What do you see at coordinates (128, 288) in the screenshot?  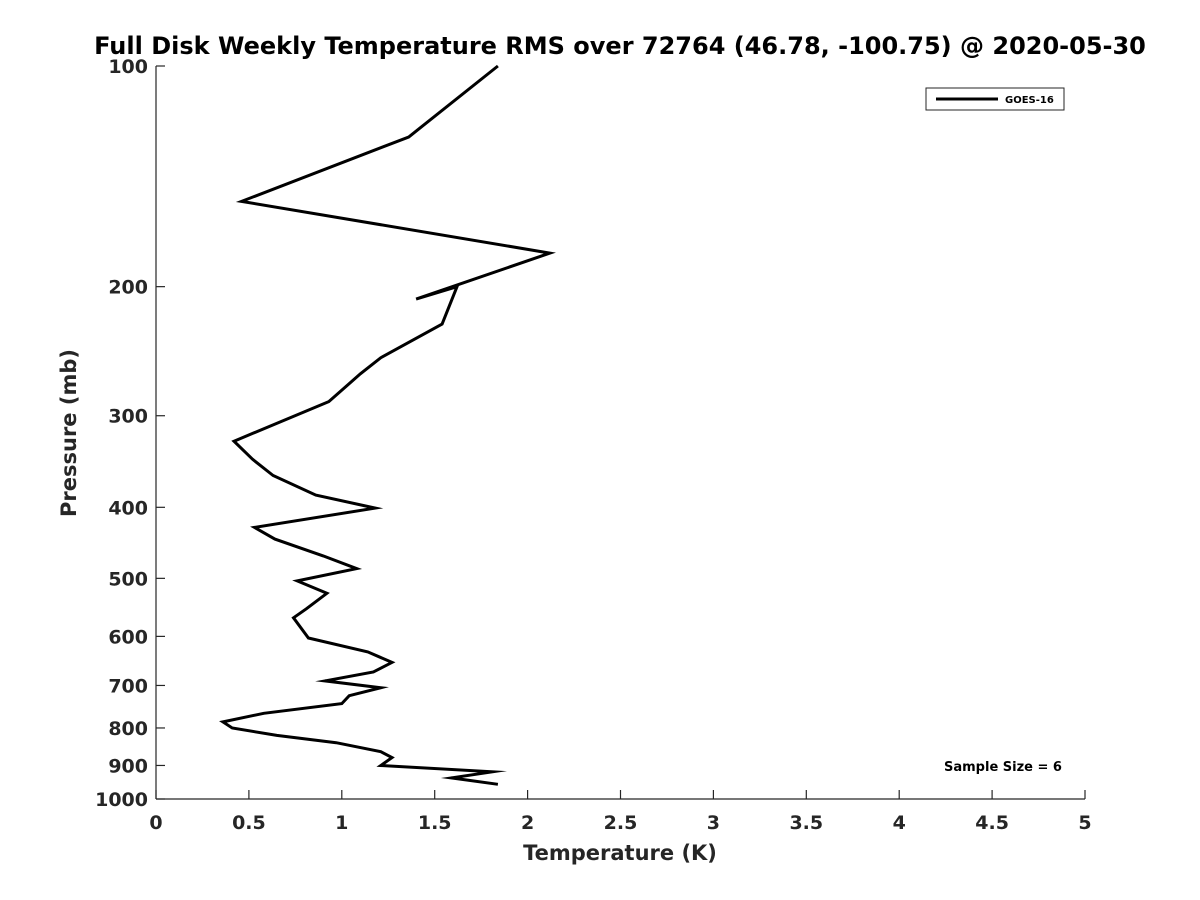 I see `y-tick-label: 200` at bounding box center [128, 288].